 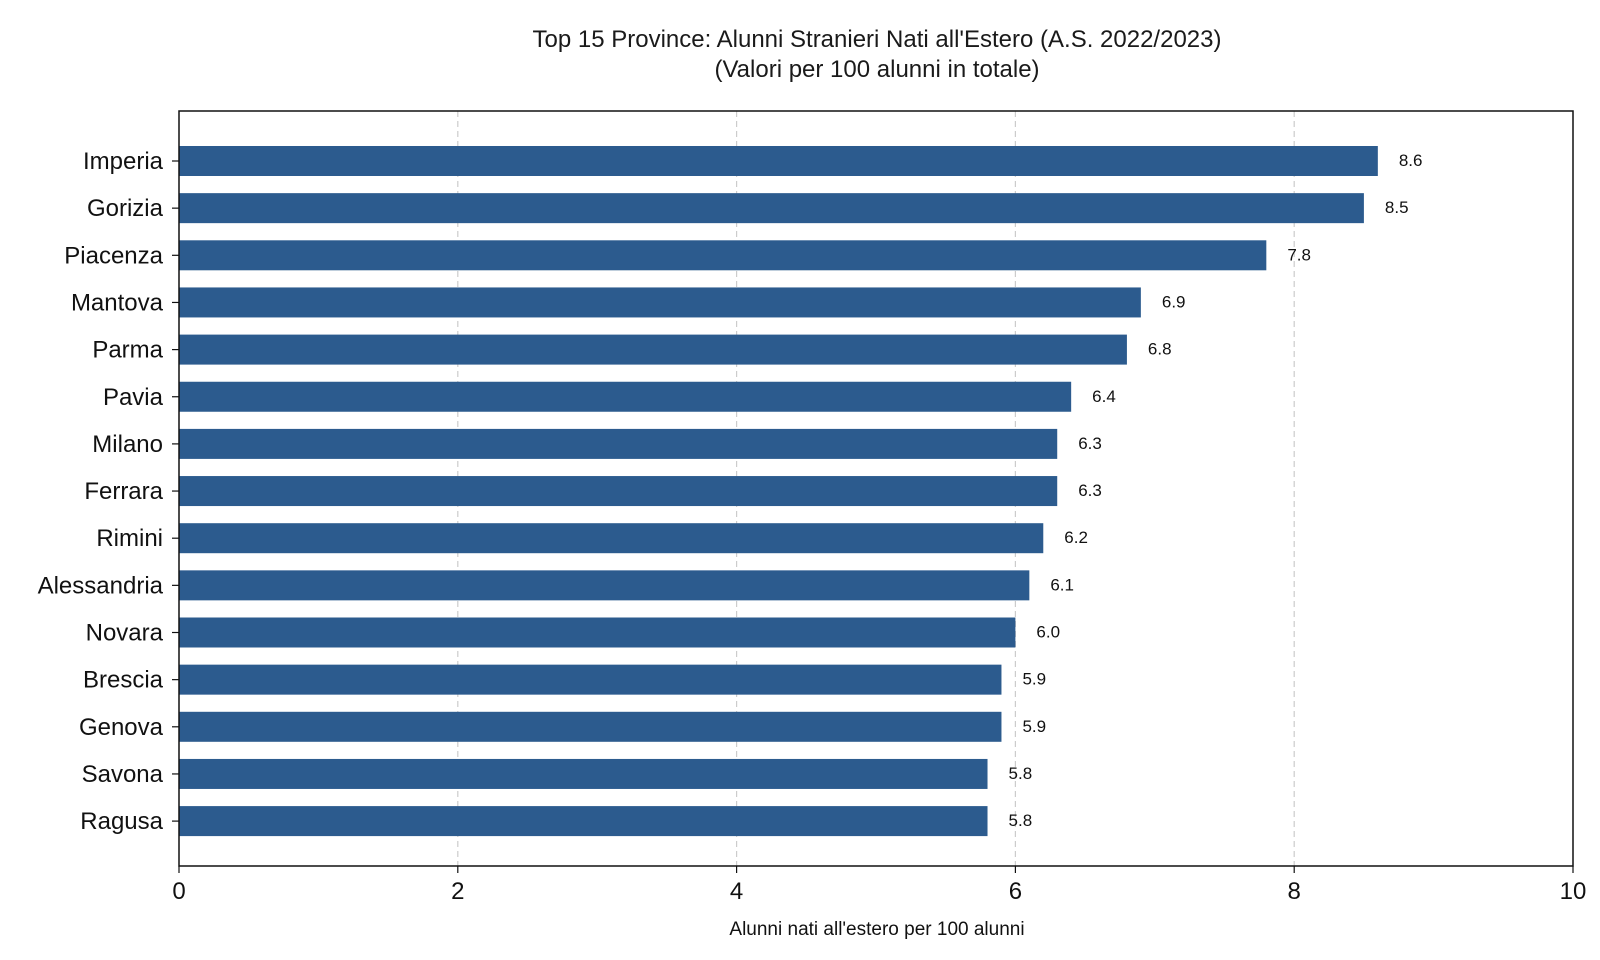 What do you see at coordinates (876, 929) in the screenshot?
I see `x-axis-title: Alunni nati all'estero per 100 alunni` at bounding box center [876, 929].